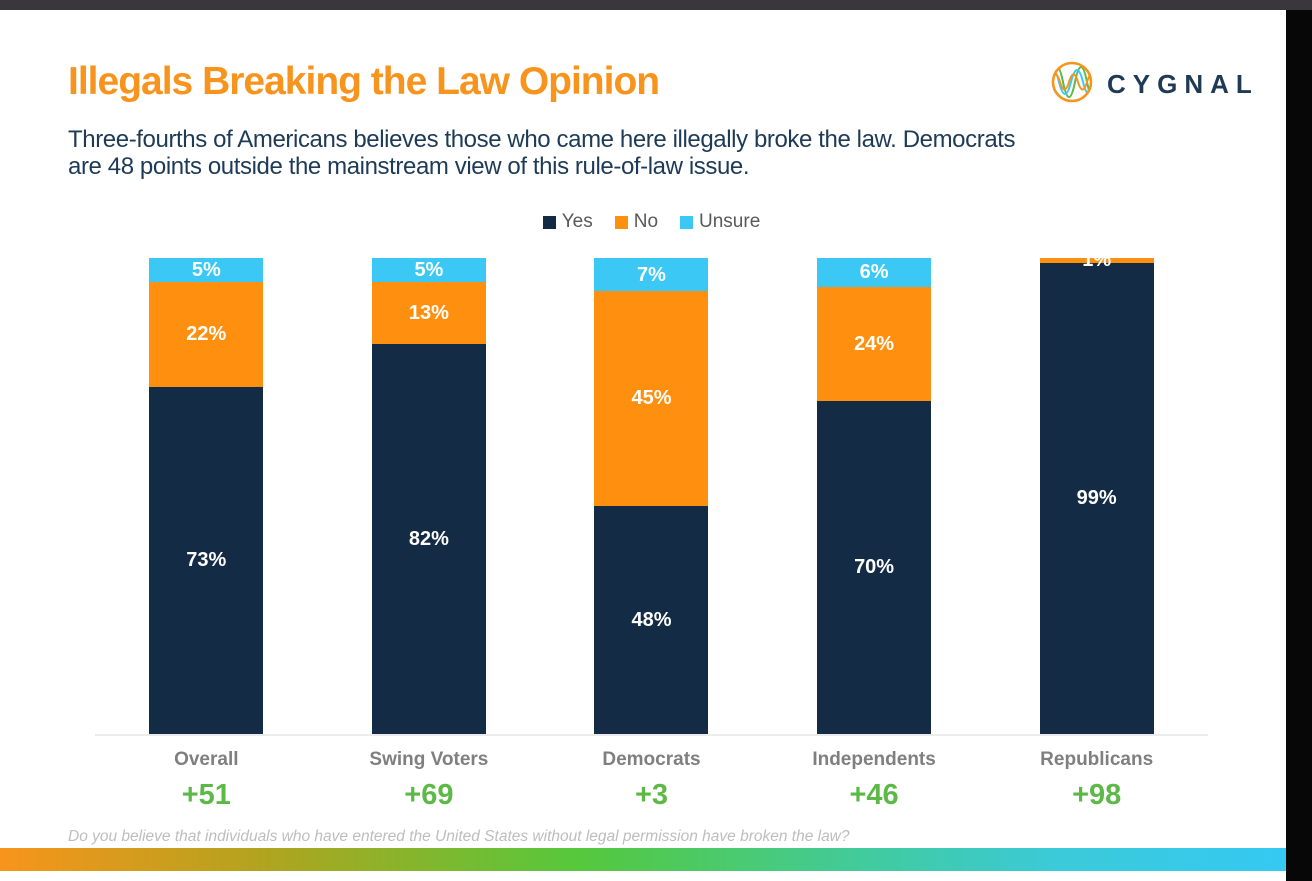 This screenshot has width=1312, height=881. Describe the element at coordinates (364, 81) in the screenshot. I see `page-title: Illegals Breaking the Law Opinion` at that location.